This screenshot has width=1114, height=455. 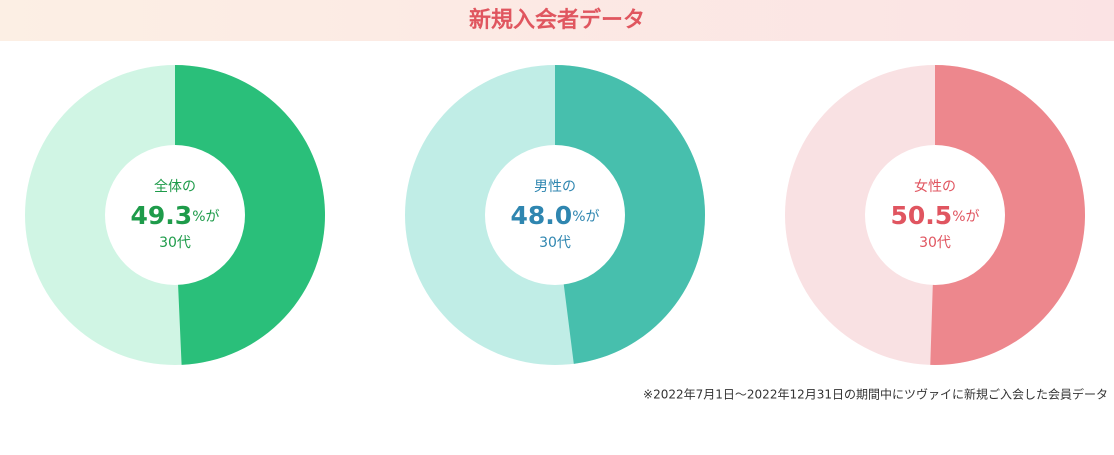 I want to click on title-band, so click(x=557, y=20).